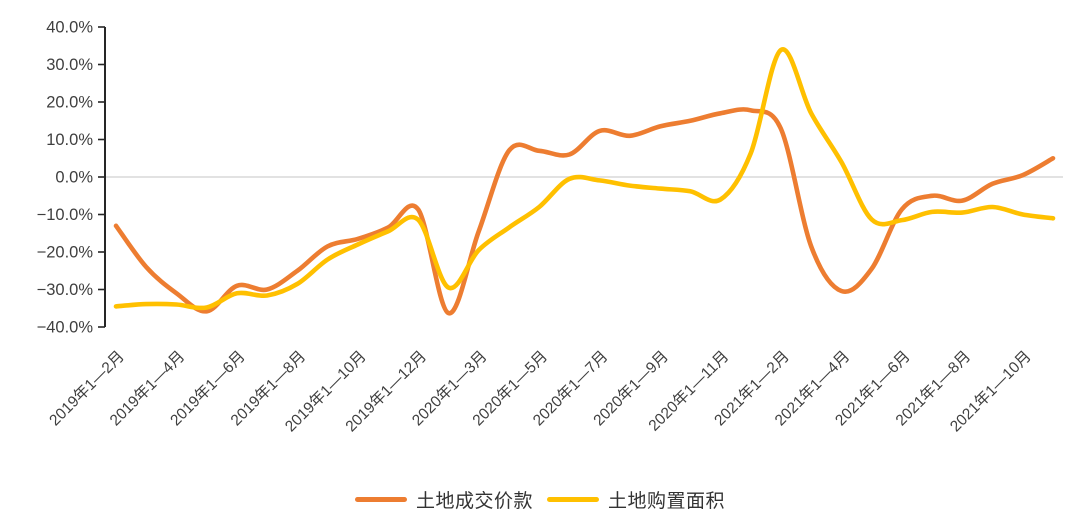 The width and height of the screenshot is (1080, 529). I want to click on legend-item-land-transaction-price: 土地成交价款, so click(443, 499).